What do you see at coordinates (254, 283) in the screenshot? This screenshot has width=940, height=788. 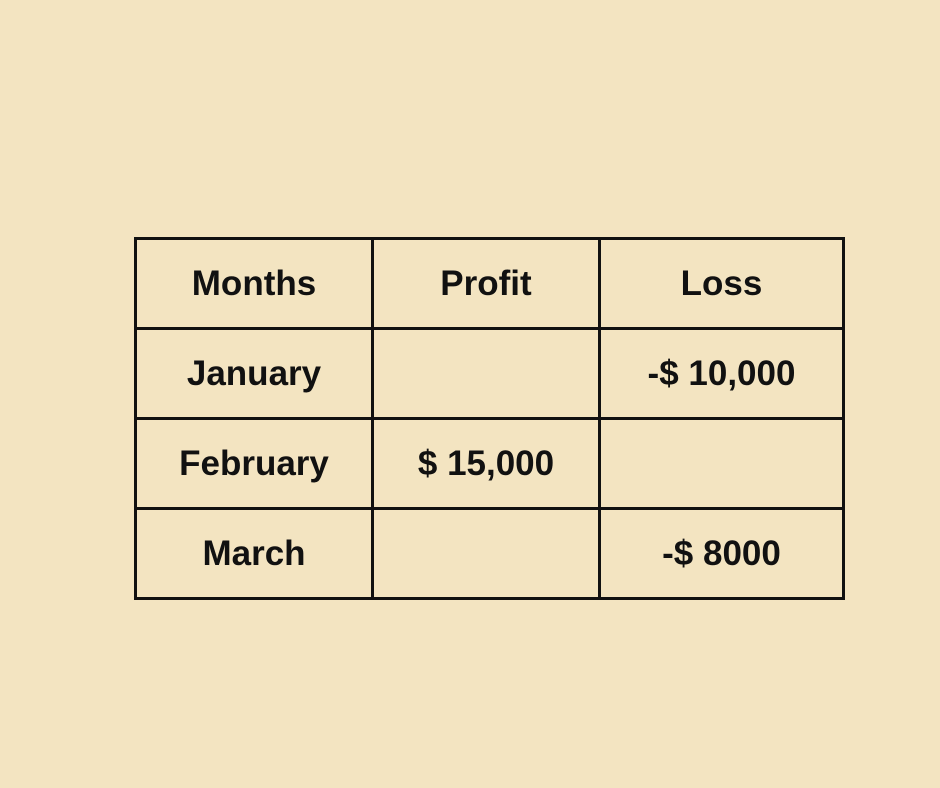 I see `header-months: Months` at bounding box center [254, 283].